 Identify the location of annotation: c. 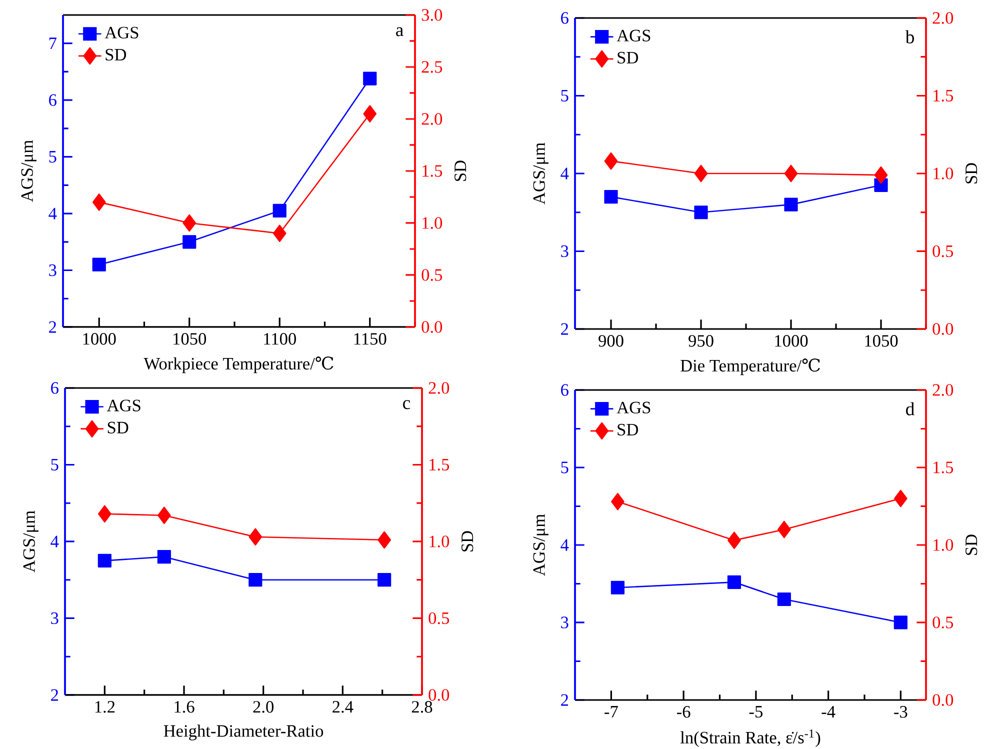
(406, 405).